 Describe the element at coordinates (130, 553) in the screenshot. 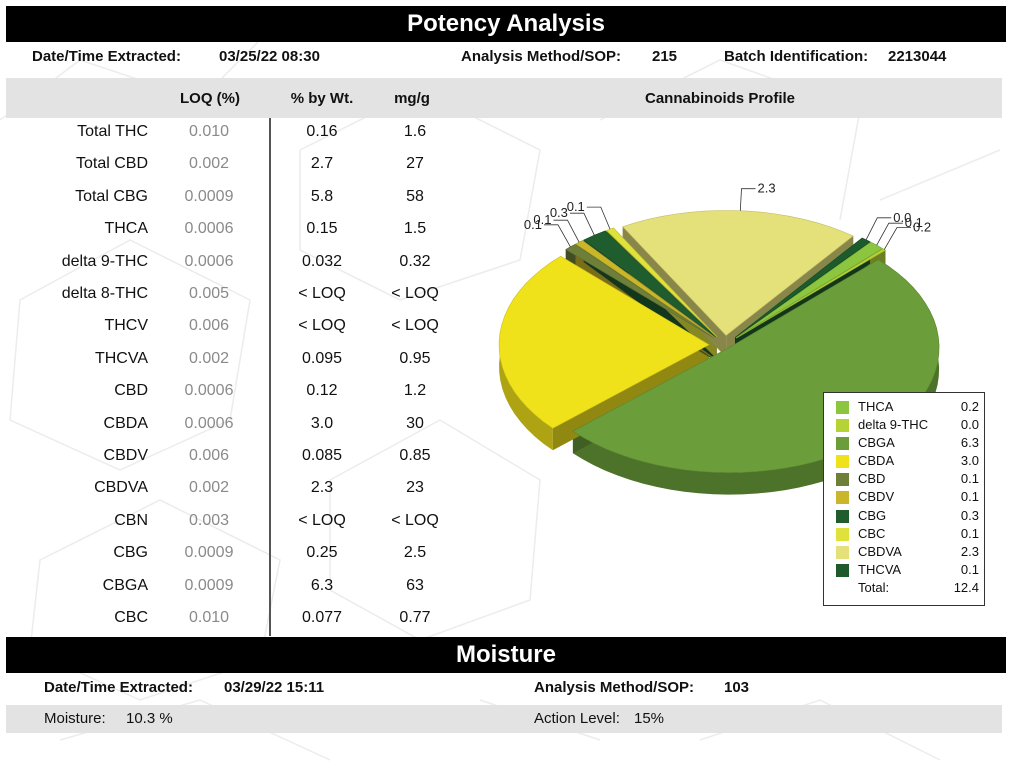

I see `analyte-name: CBG` at that location.